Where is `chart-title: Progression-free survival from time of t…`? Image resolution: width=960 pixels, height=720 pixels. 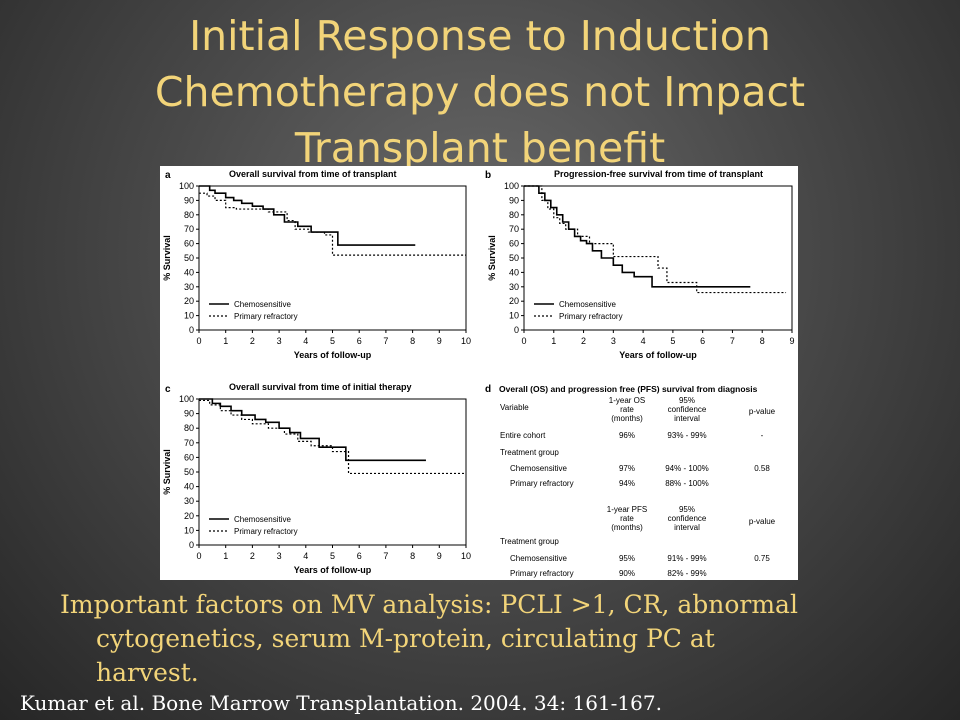 chart-title: Progression-free survival from time of t… is located at coordinates (658, 174).